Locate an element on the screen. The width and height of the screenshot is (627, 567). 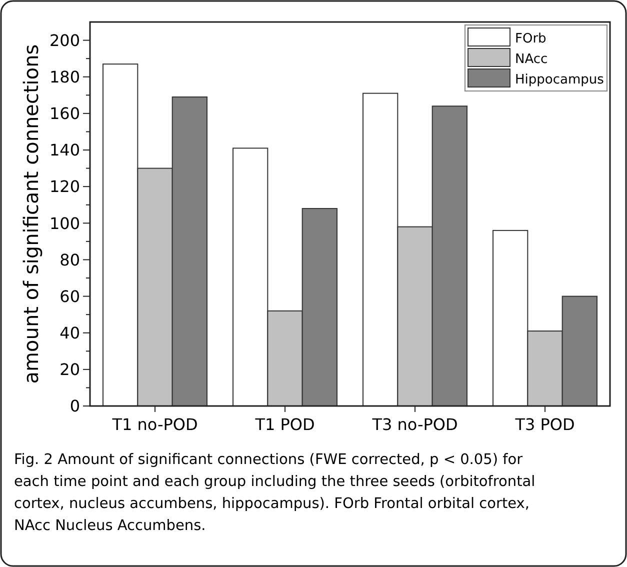
y-tick-label: 20 is located at coordinates (70, 370).